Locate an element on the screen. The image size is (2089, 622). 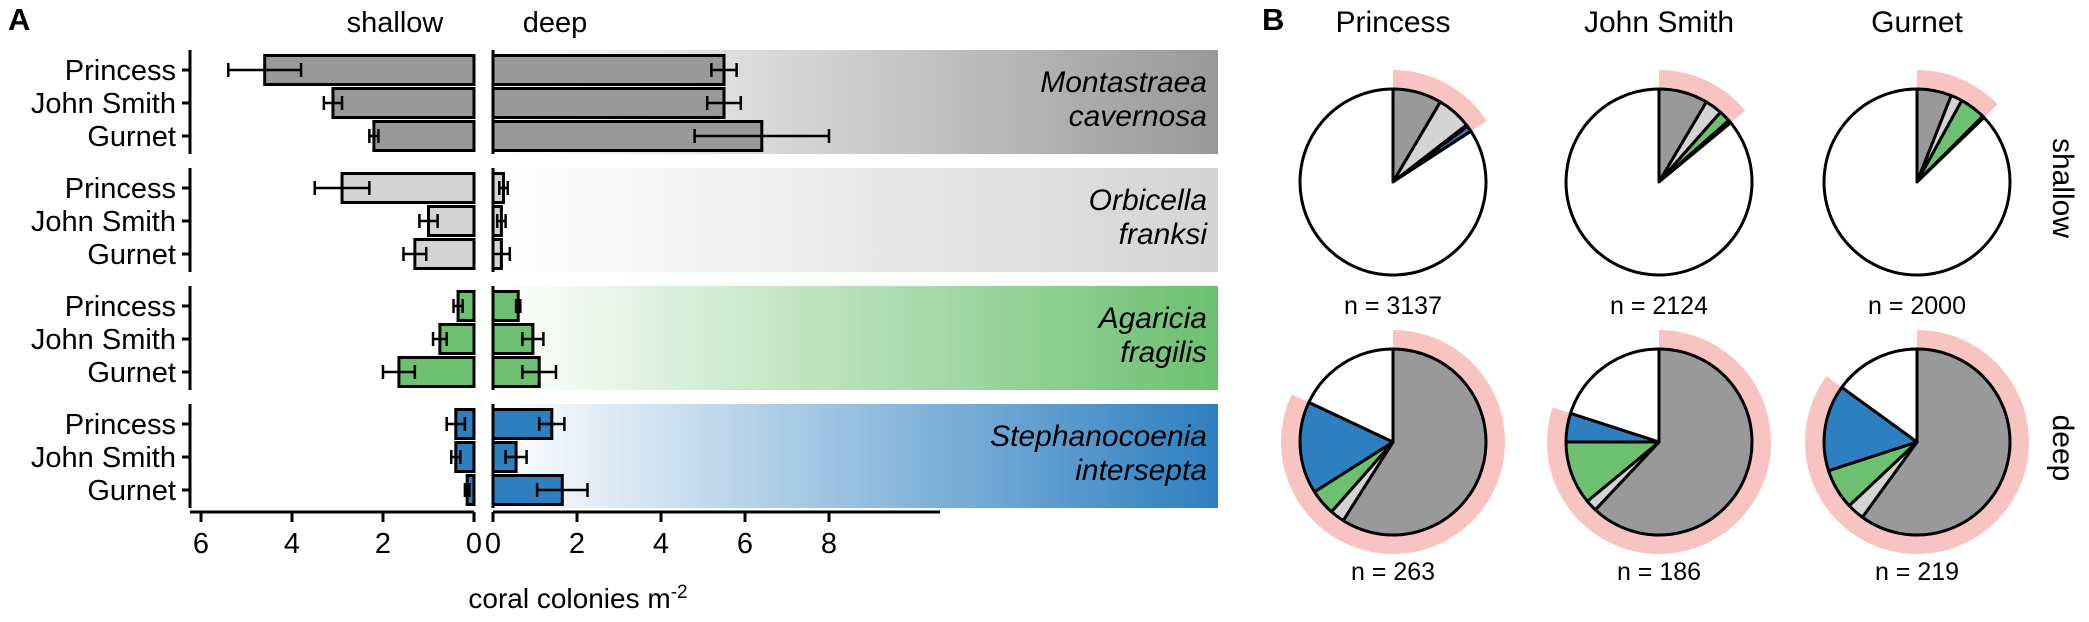
species-label-genus: Montastraea is located at coordinates (1123, 82).